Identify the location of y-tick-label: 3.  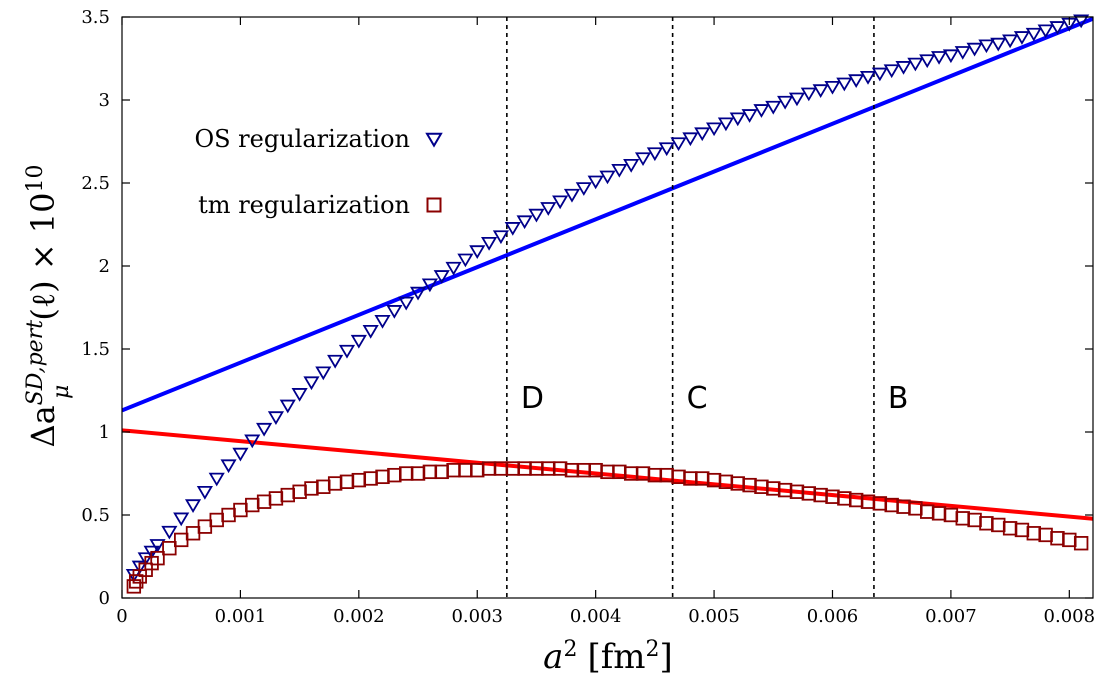
(104, 100).